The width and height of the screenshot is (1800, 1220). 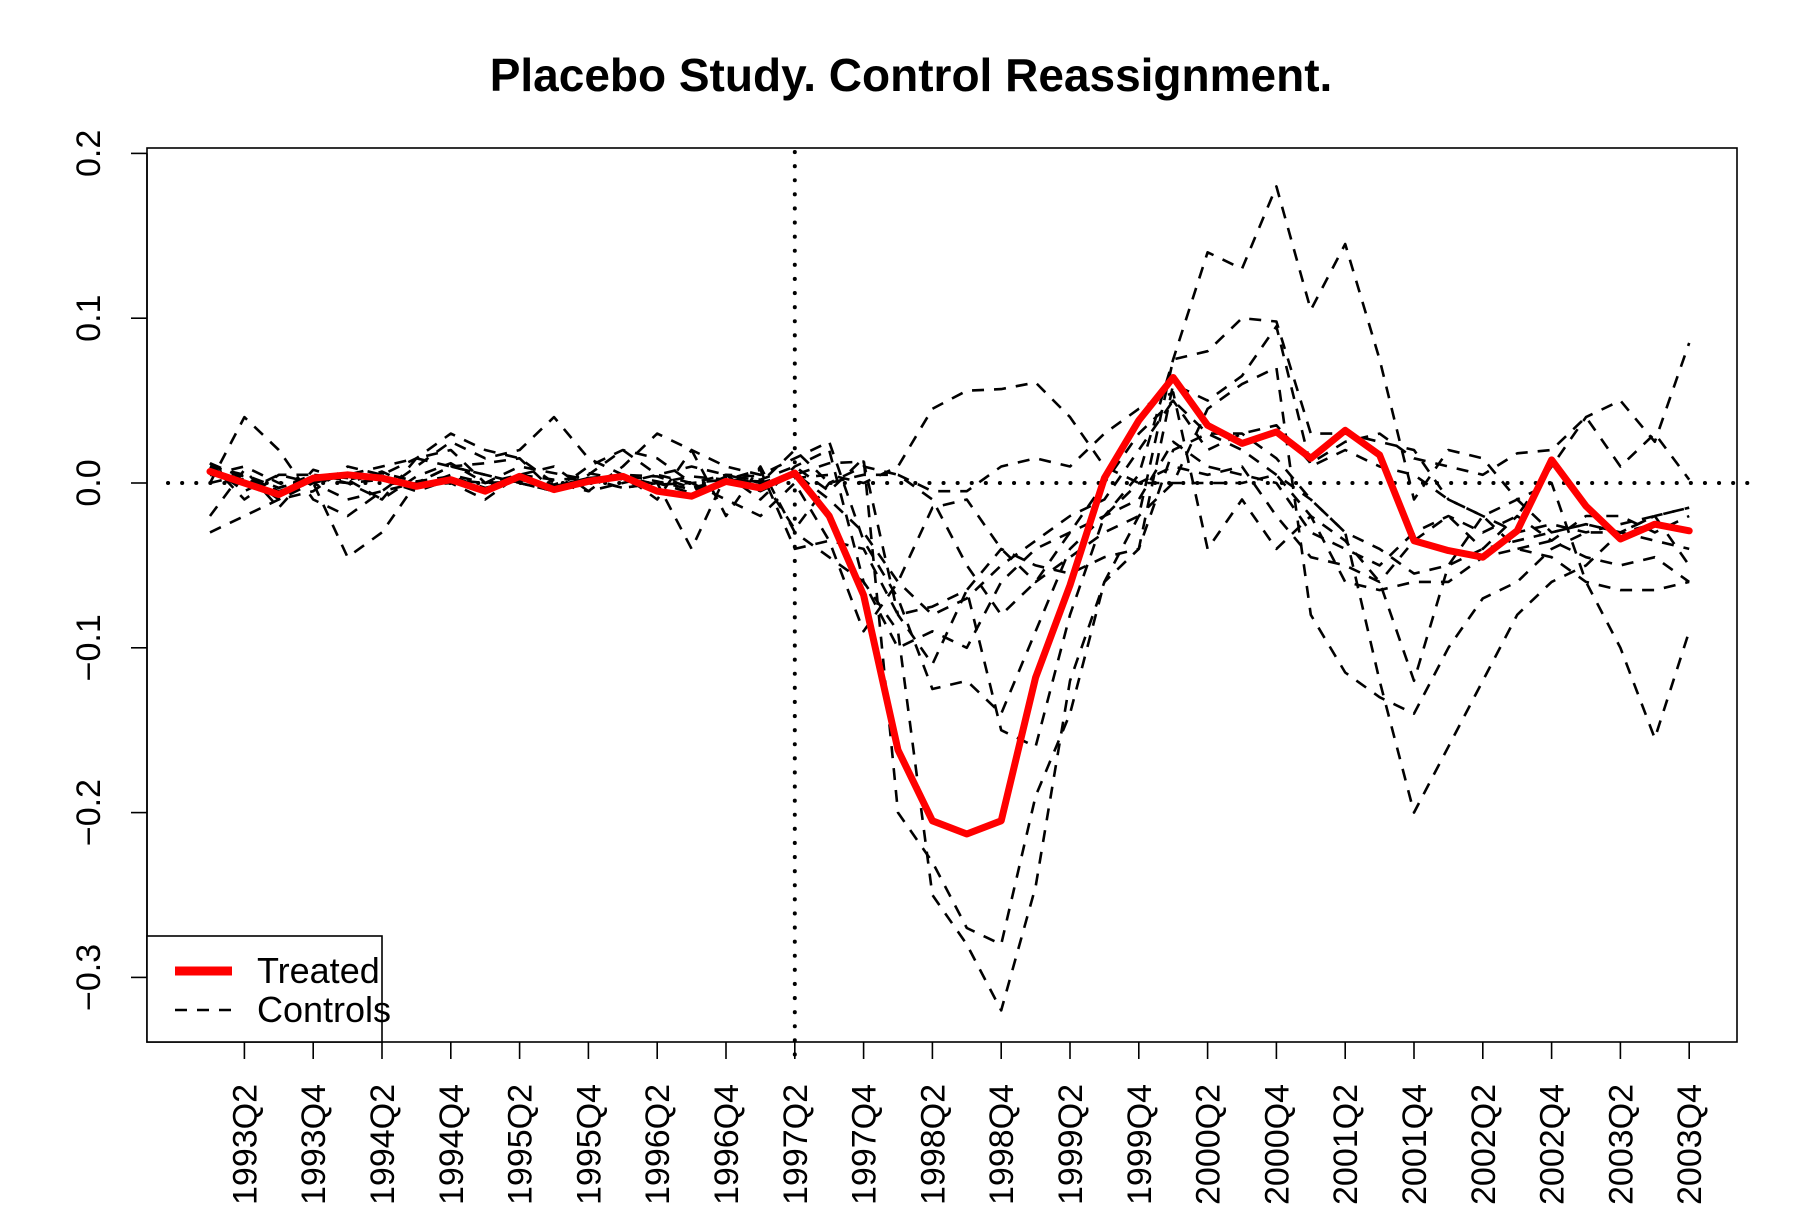 I want to click on x-tick-label: 1998Q4, so click(x=1002, y=1144).